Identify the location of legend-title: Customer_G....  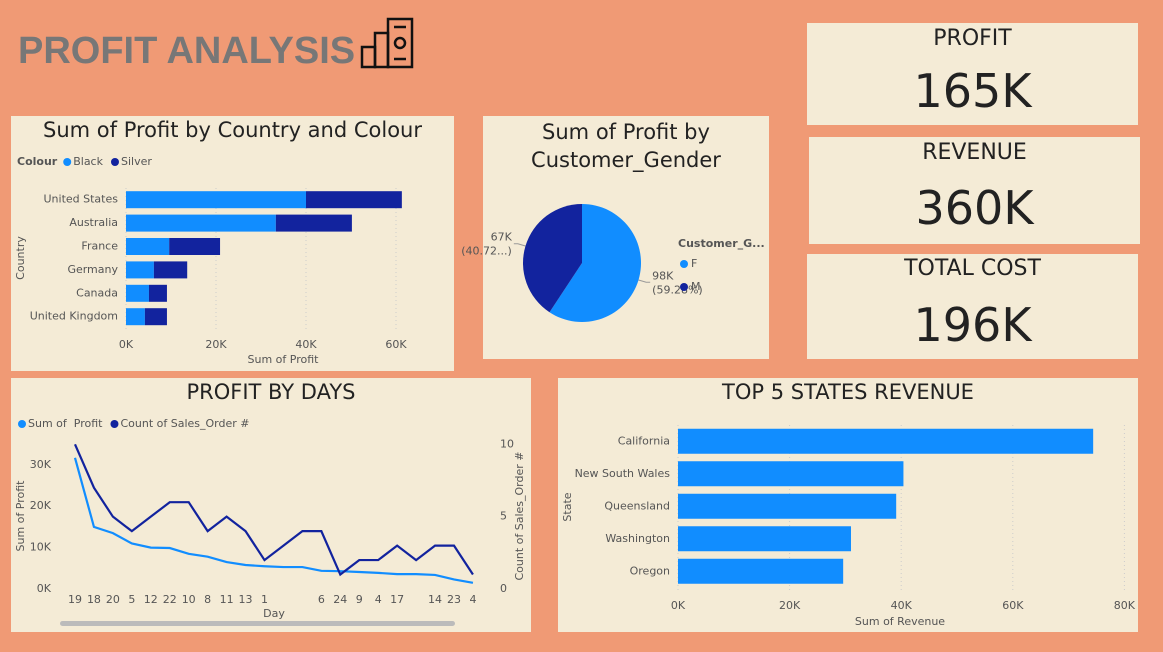
(721, 243).